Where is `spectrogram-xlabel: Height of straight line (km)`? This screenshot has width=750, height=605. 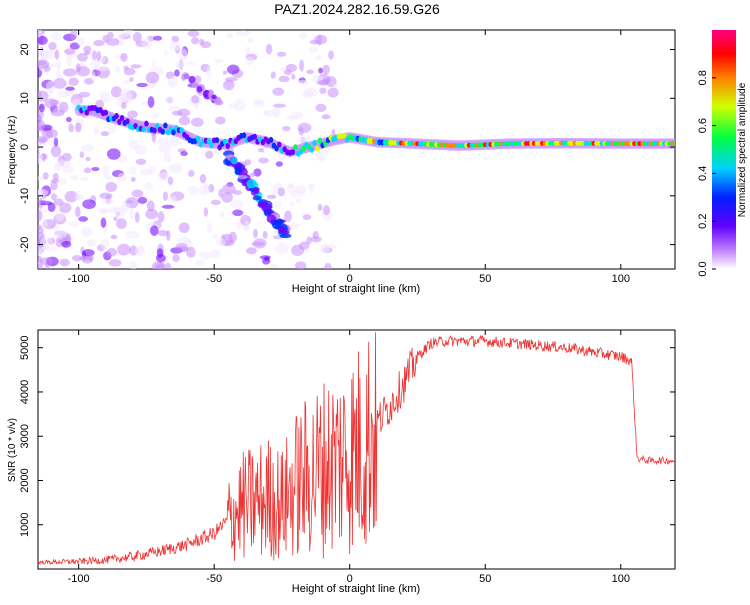 spectrogram-xlabel: Height of straight line (km) is located at coordinates (356, 289).